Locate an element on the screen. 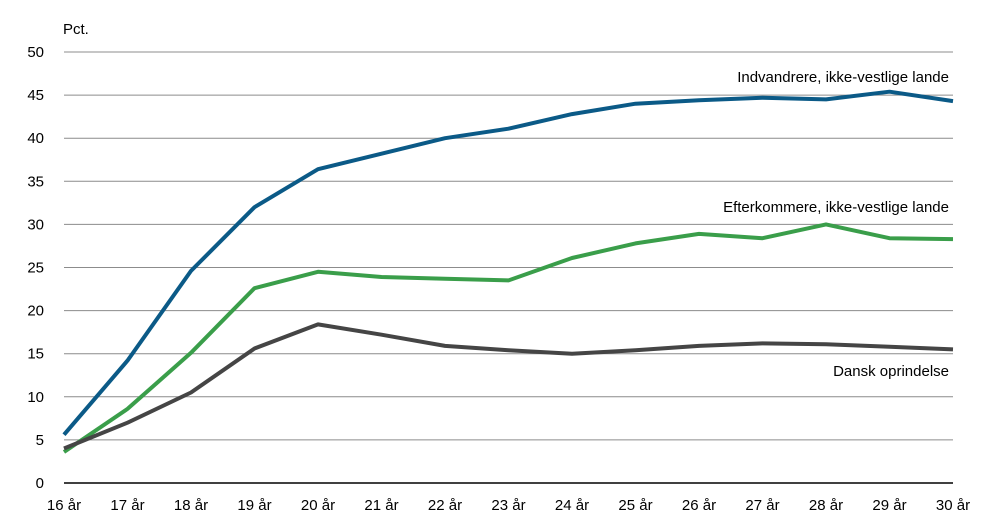 This screenshot has width=982, height=520. x-tick-label: 19 år is located at coordinates (254, 505).